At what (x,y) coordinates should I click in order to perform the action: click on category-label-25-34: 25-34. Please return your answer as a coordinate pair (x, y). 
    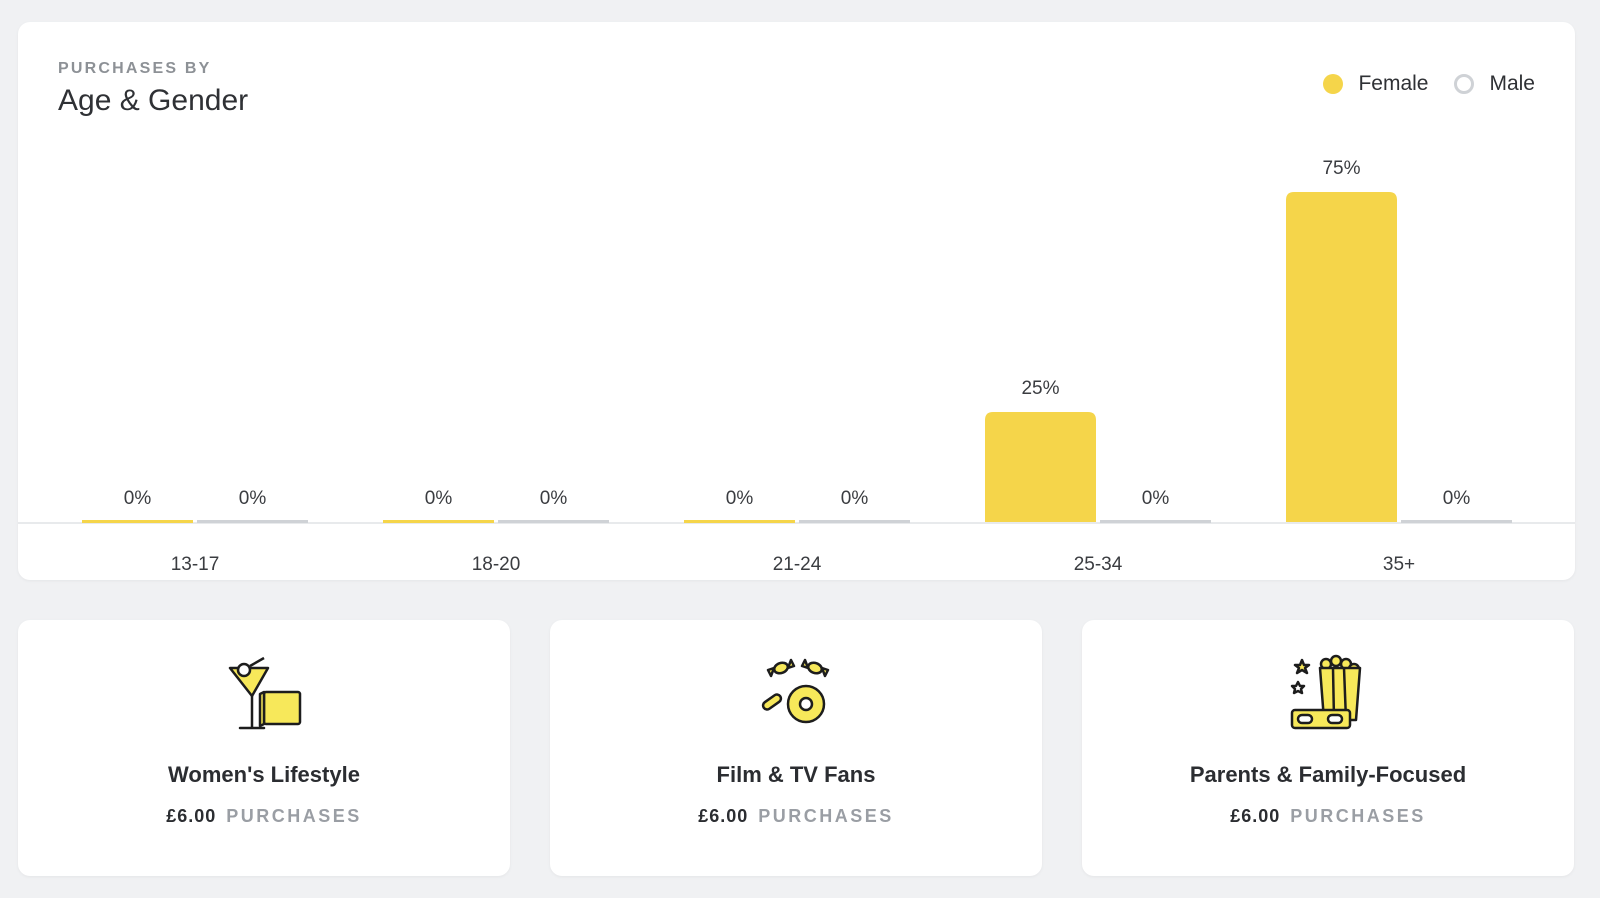
    Looking at the image, I should click on (1098, 564).